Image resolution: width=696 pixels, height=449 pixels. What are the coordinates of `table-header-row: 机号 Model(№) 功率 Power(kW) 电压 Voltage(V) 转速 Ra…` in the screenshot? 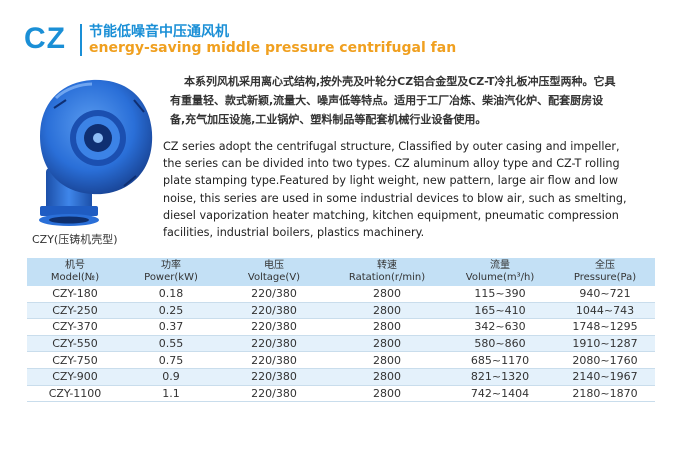 It's located at (341, 272).